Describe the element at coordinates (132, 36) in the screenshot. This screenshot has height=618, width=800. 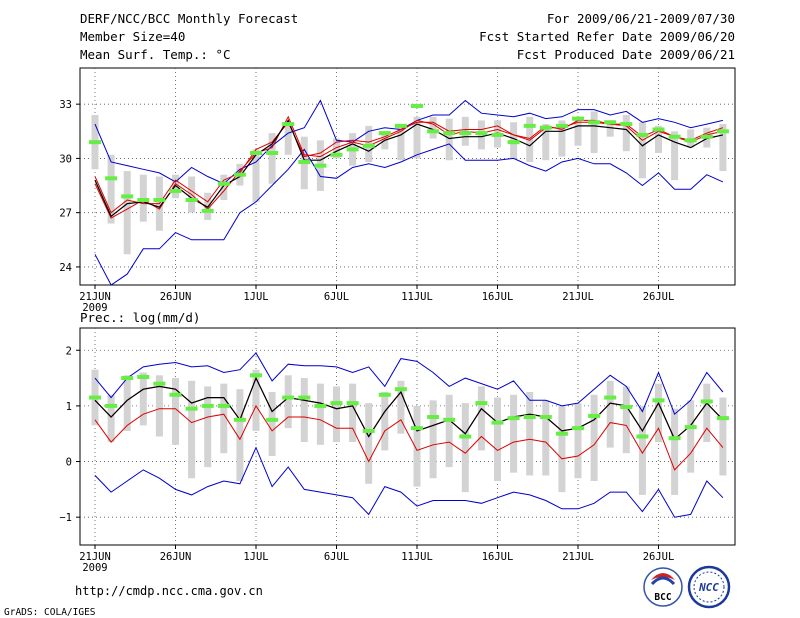
I see `member-size-label: Member Size=40` at that location.